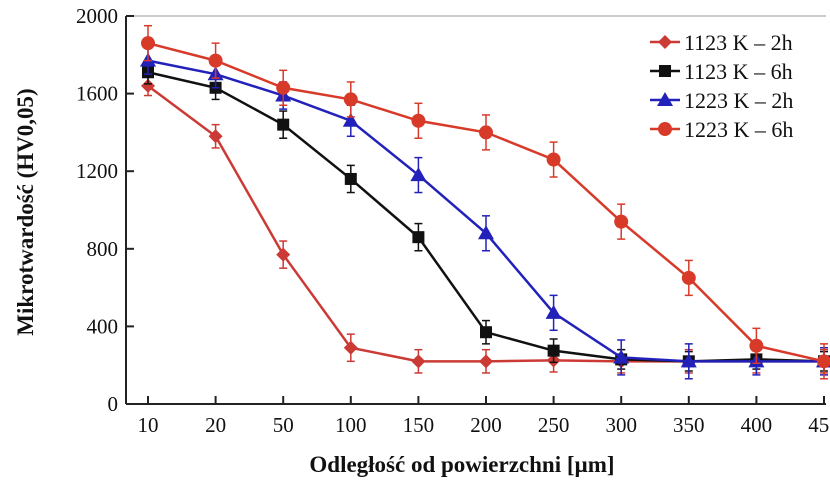 The width and height of the screenshot is (830, 484). Describe the element at coordinates (738, 71) in the screenshot. I see `legend-label: 1123 K – 6h` at that location.